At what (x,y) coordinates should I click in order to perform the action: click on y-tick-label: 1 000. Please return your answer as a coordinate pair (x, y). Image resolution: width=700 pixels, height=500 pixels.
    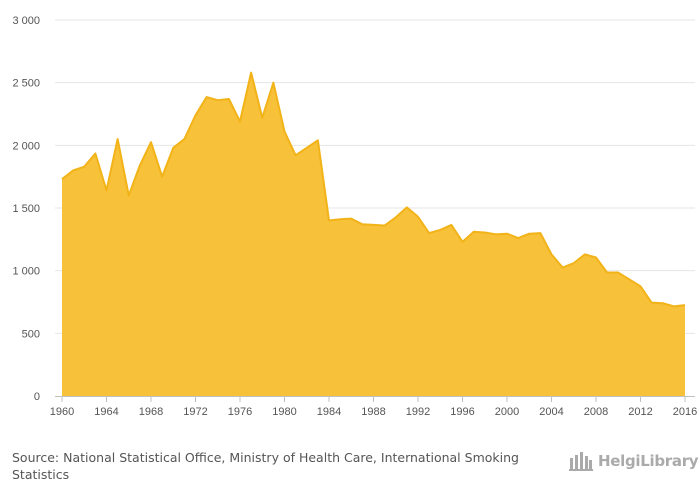
    Looking at the image, I should click on (26, 272).